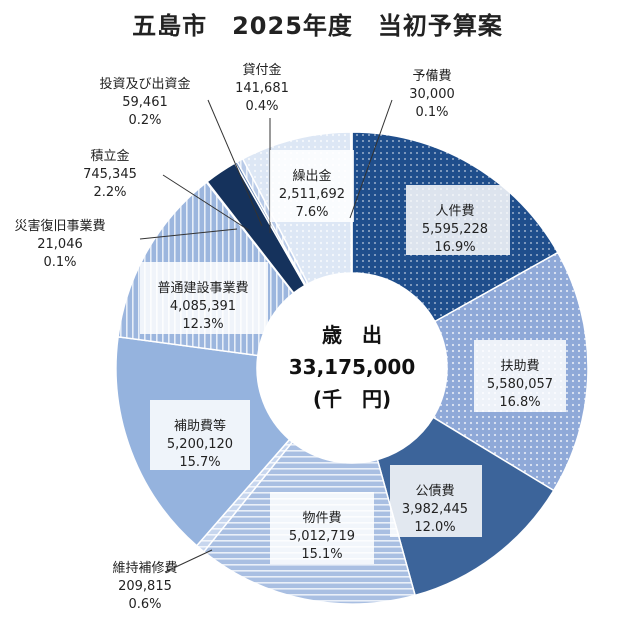  What do you see at coordinates (311, 212) in the screenshot?
I see `slice-label-percent: 7.6%` at bounding box center [311, 212].